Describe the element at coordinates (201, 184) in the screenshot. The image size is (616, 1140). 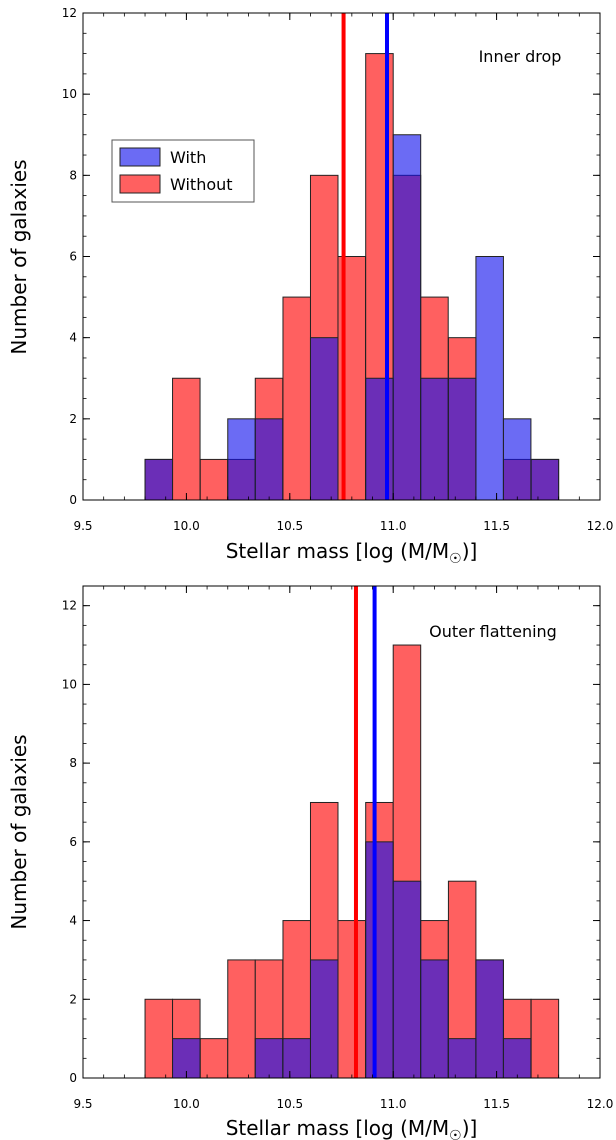
I see `legend-label-without: Without` at that location.